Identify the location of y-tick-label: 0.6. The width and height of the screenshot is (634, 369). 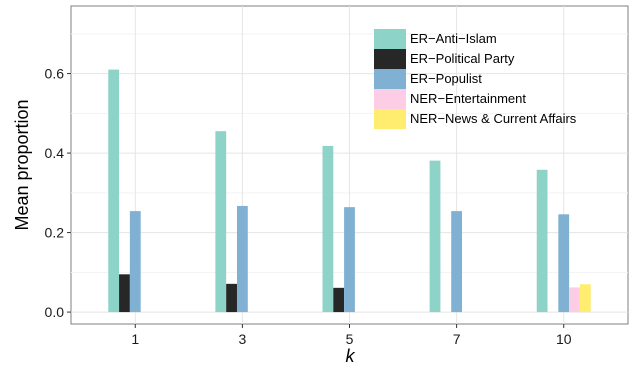
(55, 74).